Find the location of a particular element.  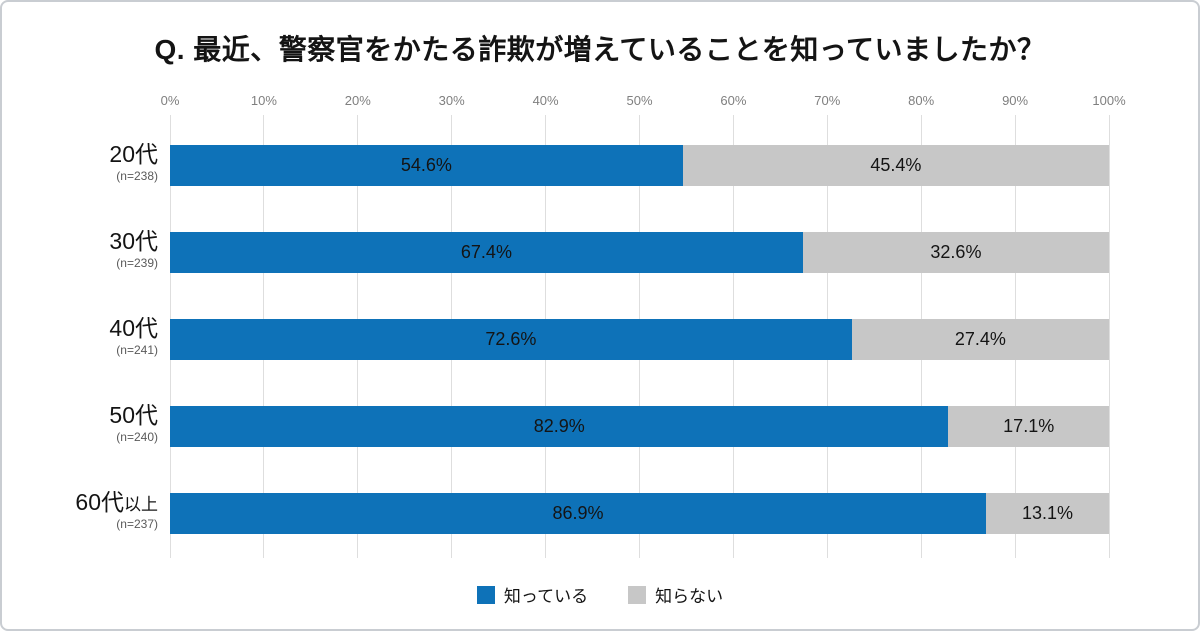

x-tick-label: 80% is located at coordinates (921, 100).